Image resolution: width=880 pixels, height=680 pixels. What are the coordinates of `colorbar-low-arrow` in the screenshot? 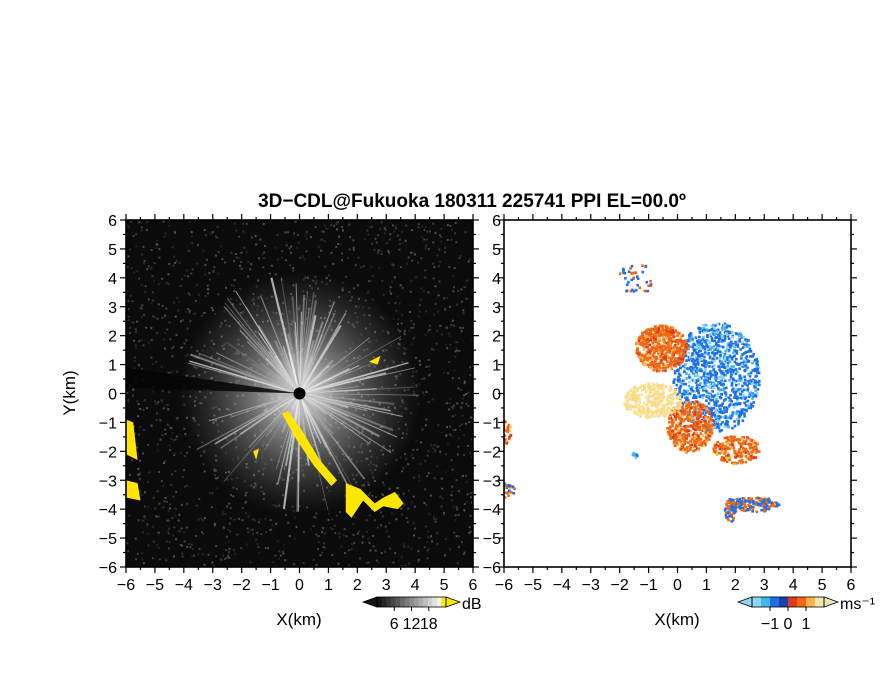 It's located at (369, 602).